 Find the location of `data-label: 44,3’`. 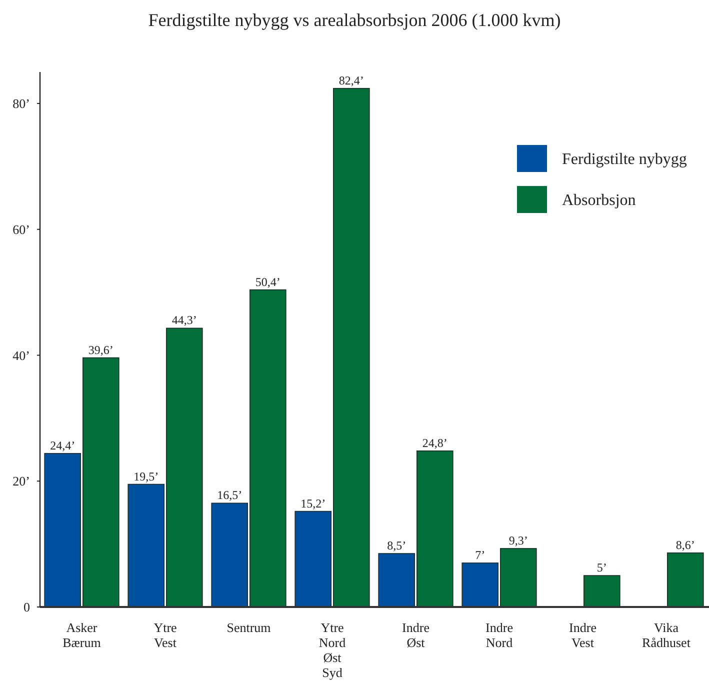

data-label: 44,3’ is located at coordinates (184, 320).